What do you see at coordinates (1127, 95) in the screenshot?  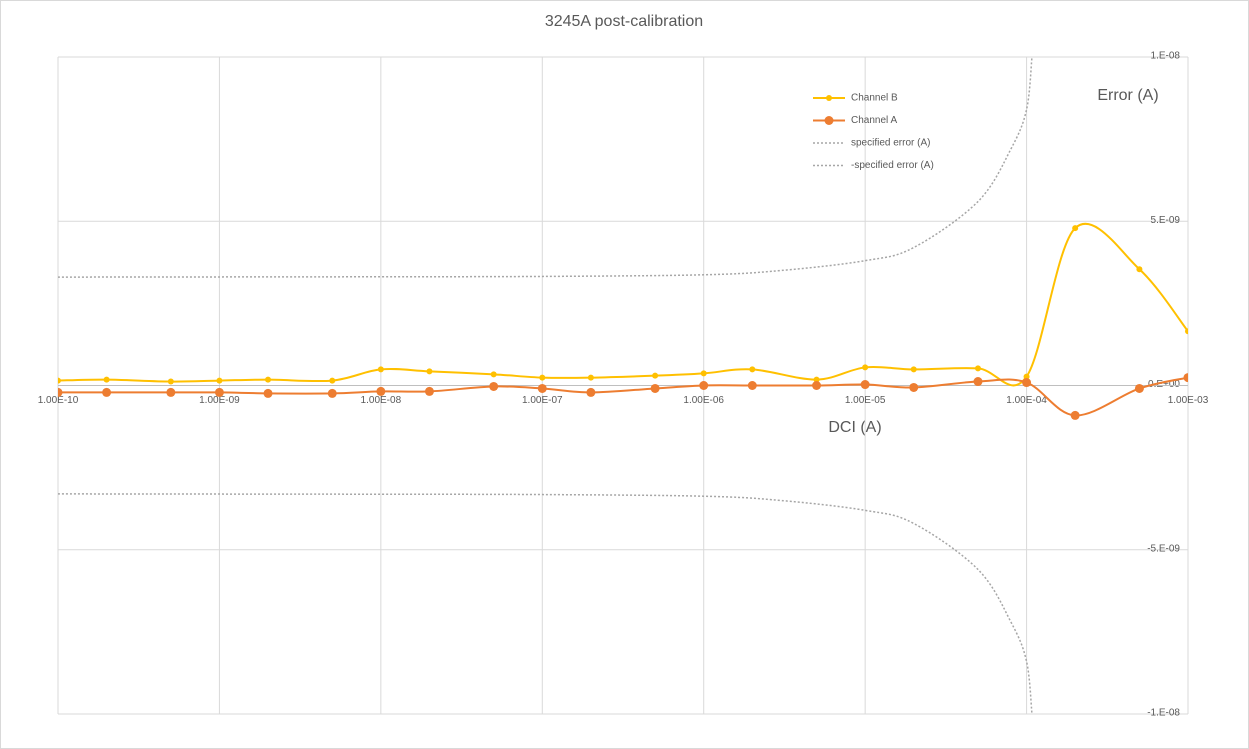 I see `y-axis-label: Error (A)` at bounding box center [1127, 95].